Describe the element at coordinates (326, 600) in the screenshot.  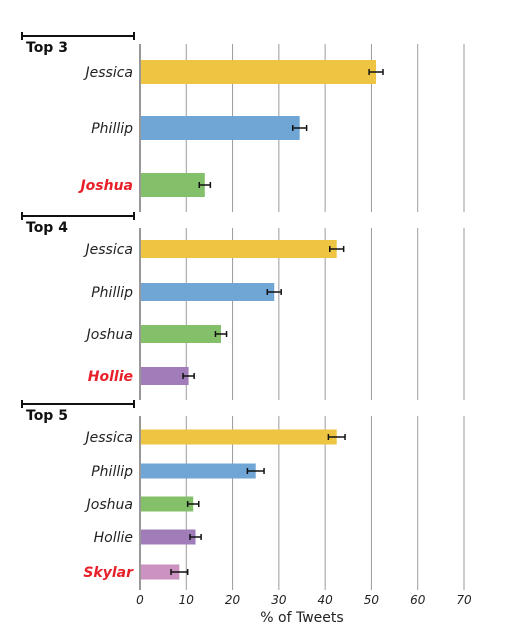
I see `x-tick-label: 40` at that location.